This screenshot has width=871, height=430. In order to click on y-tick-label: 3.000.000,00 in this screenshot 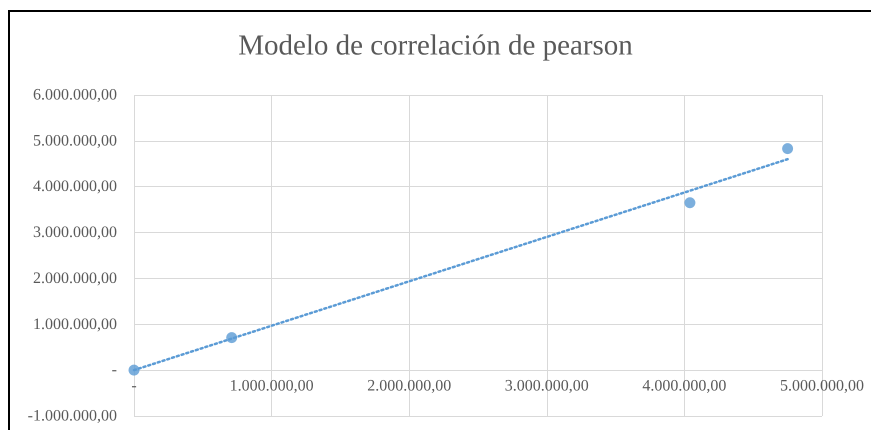, I will do `click(75, 233)`.